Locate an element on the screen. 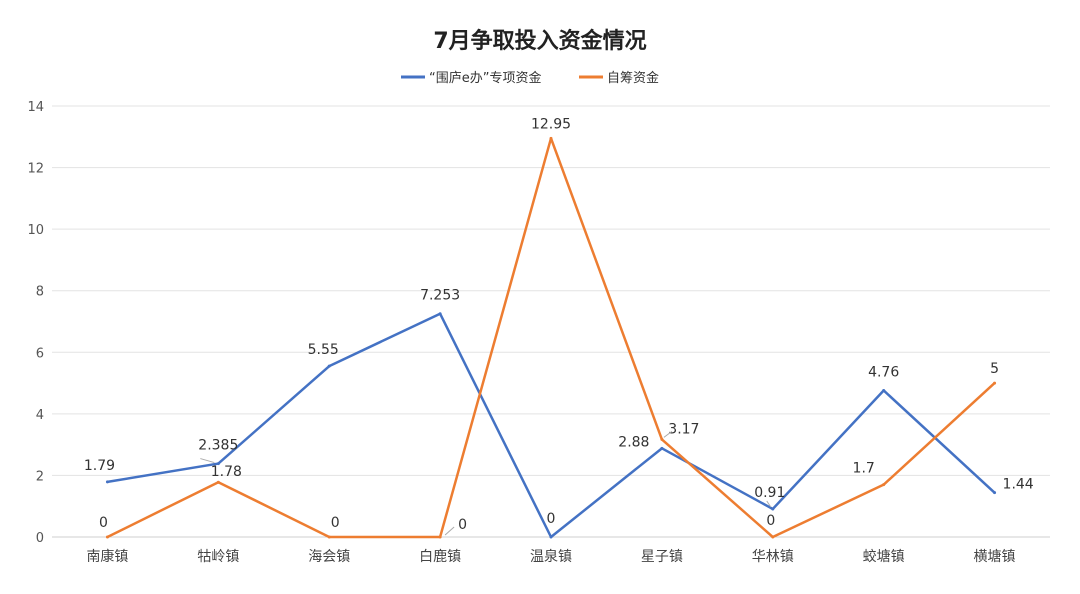 Image resolution: width=1080 pixels, height=594 pixels. x-tick-label: 横塘镇 is located at coordinates (995, 557).